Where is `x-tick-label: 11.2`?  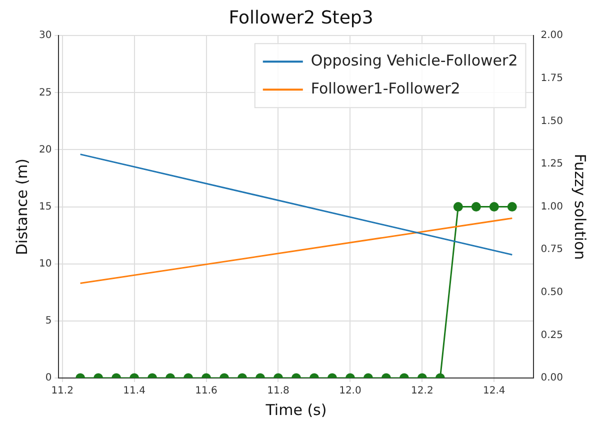
x-tick-label: 11.2 is located at coordinates (62, 391).